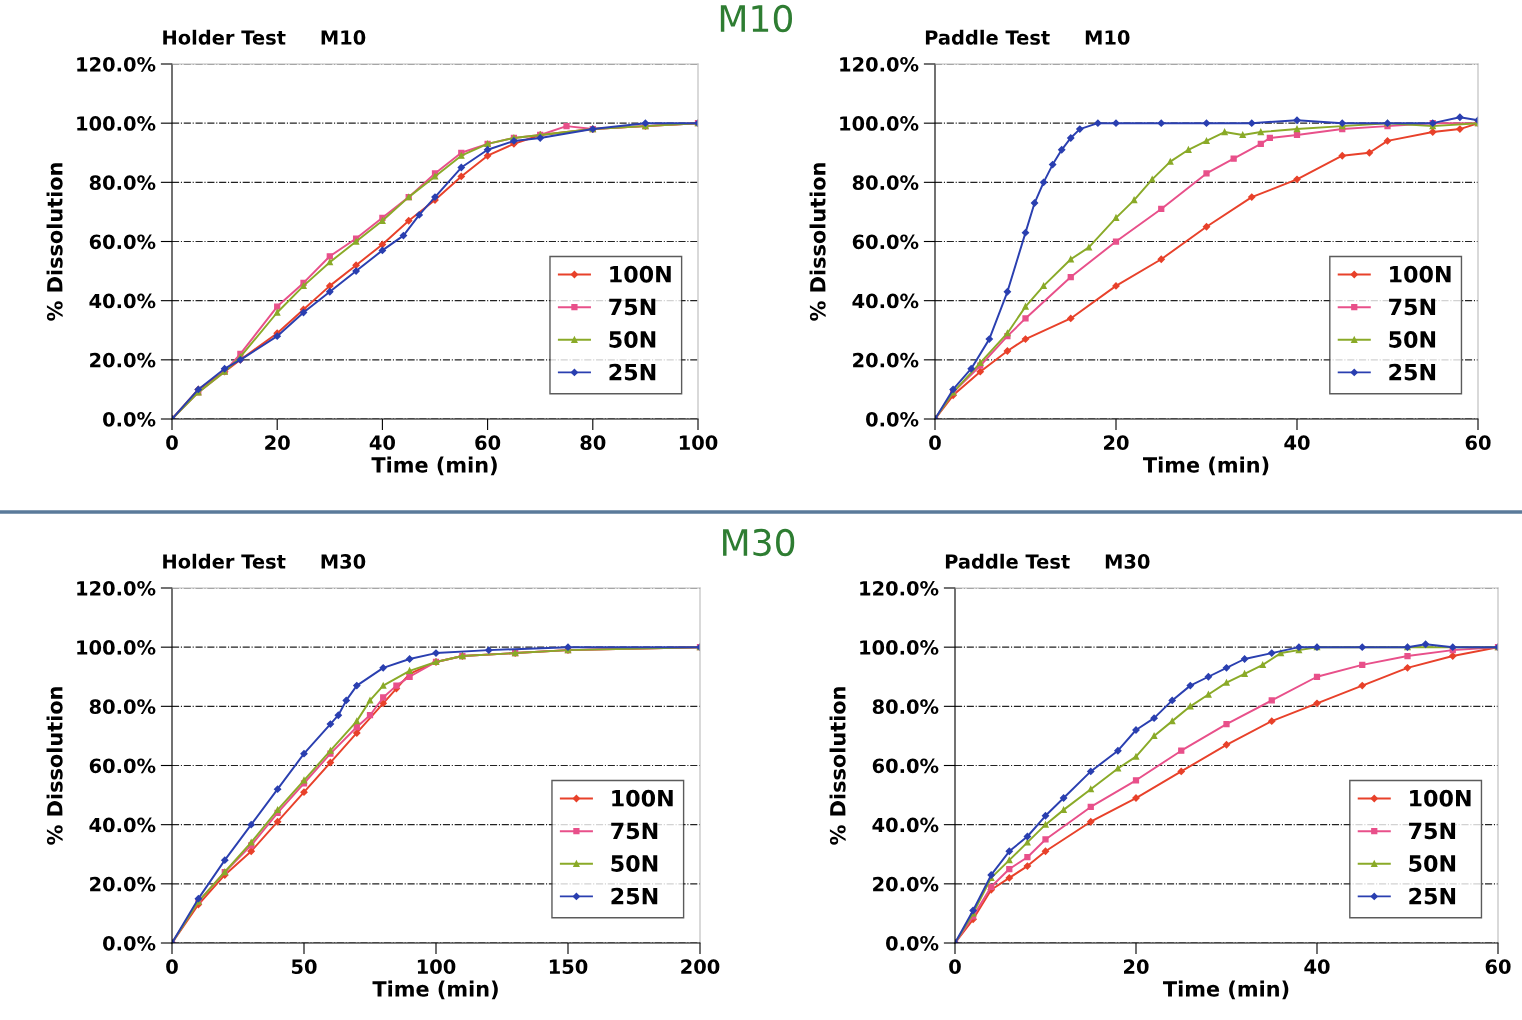 The height and width of the screenshot is (1020, 1522). What do you see at coordinates (756, 18) in the screenshot?
I see `text: M10` at bounding box center [756, 18].